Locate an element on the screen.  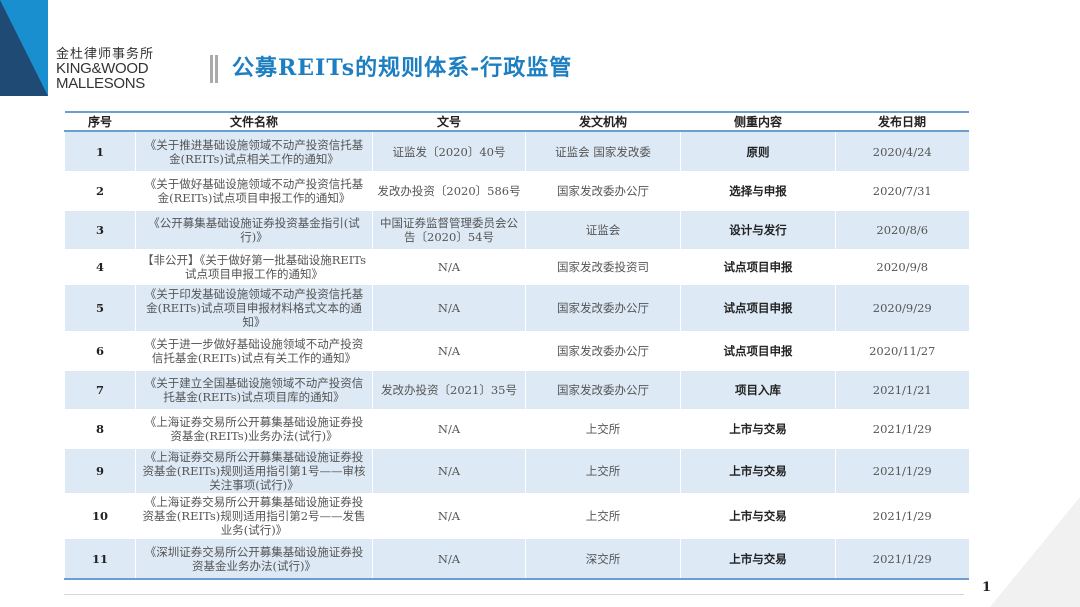
header-date: 发布日期 is located at coordinates (902, 121).